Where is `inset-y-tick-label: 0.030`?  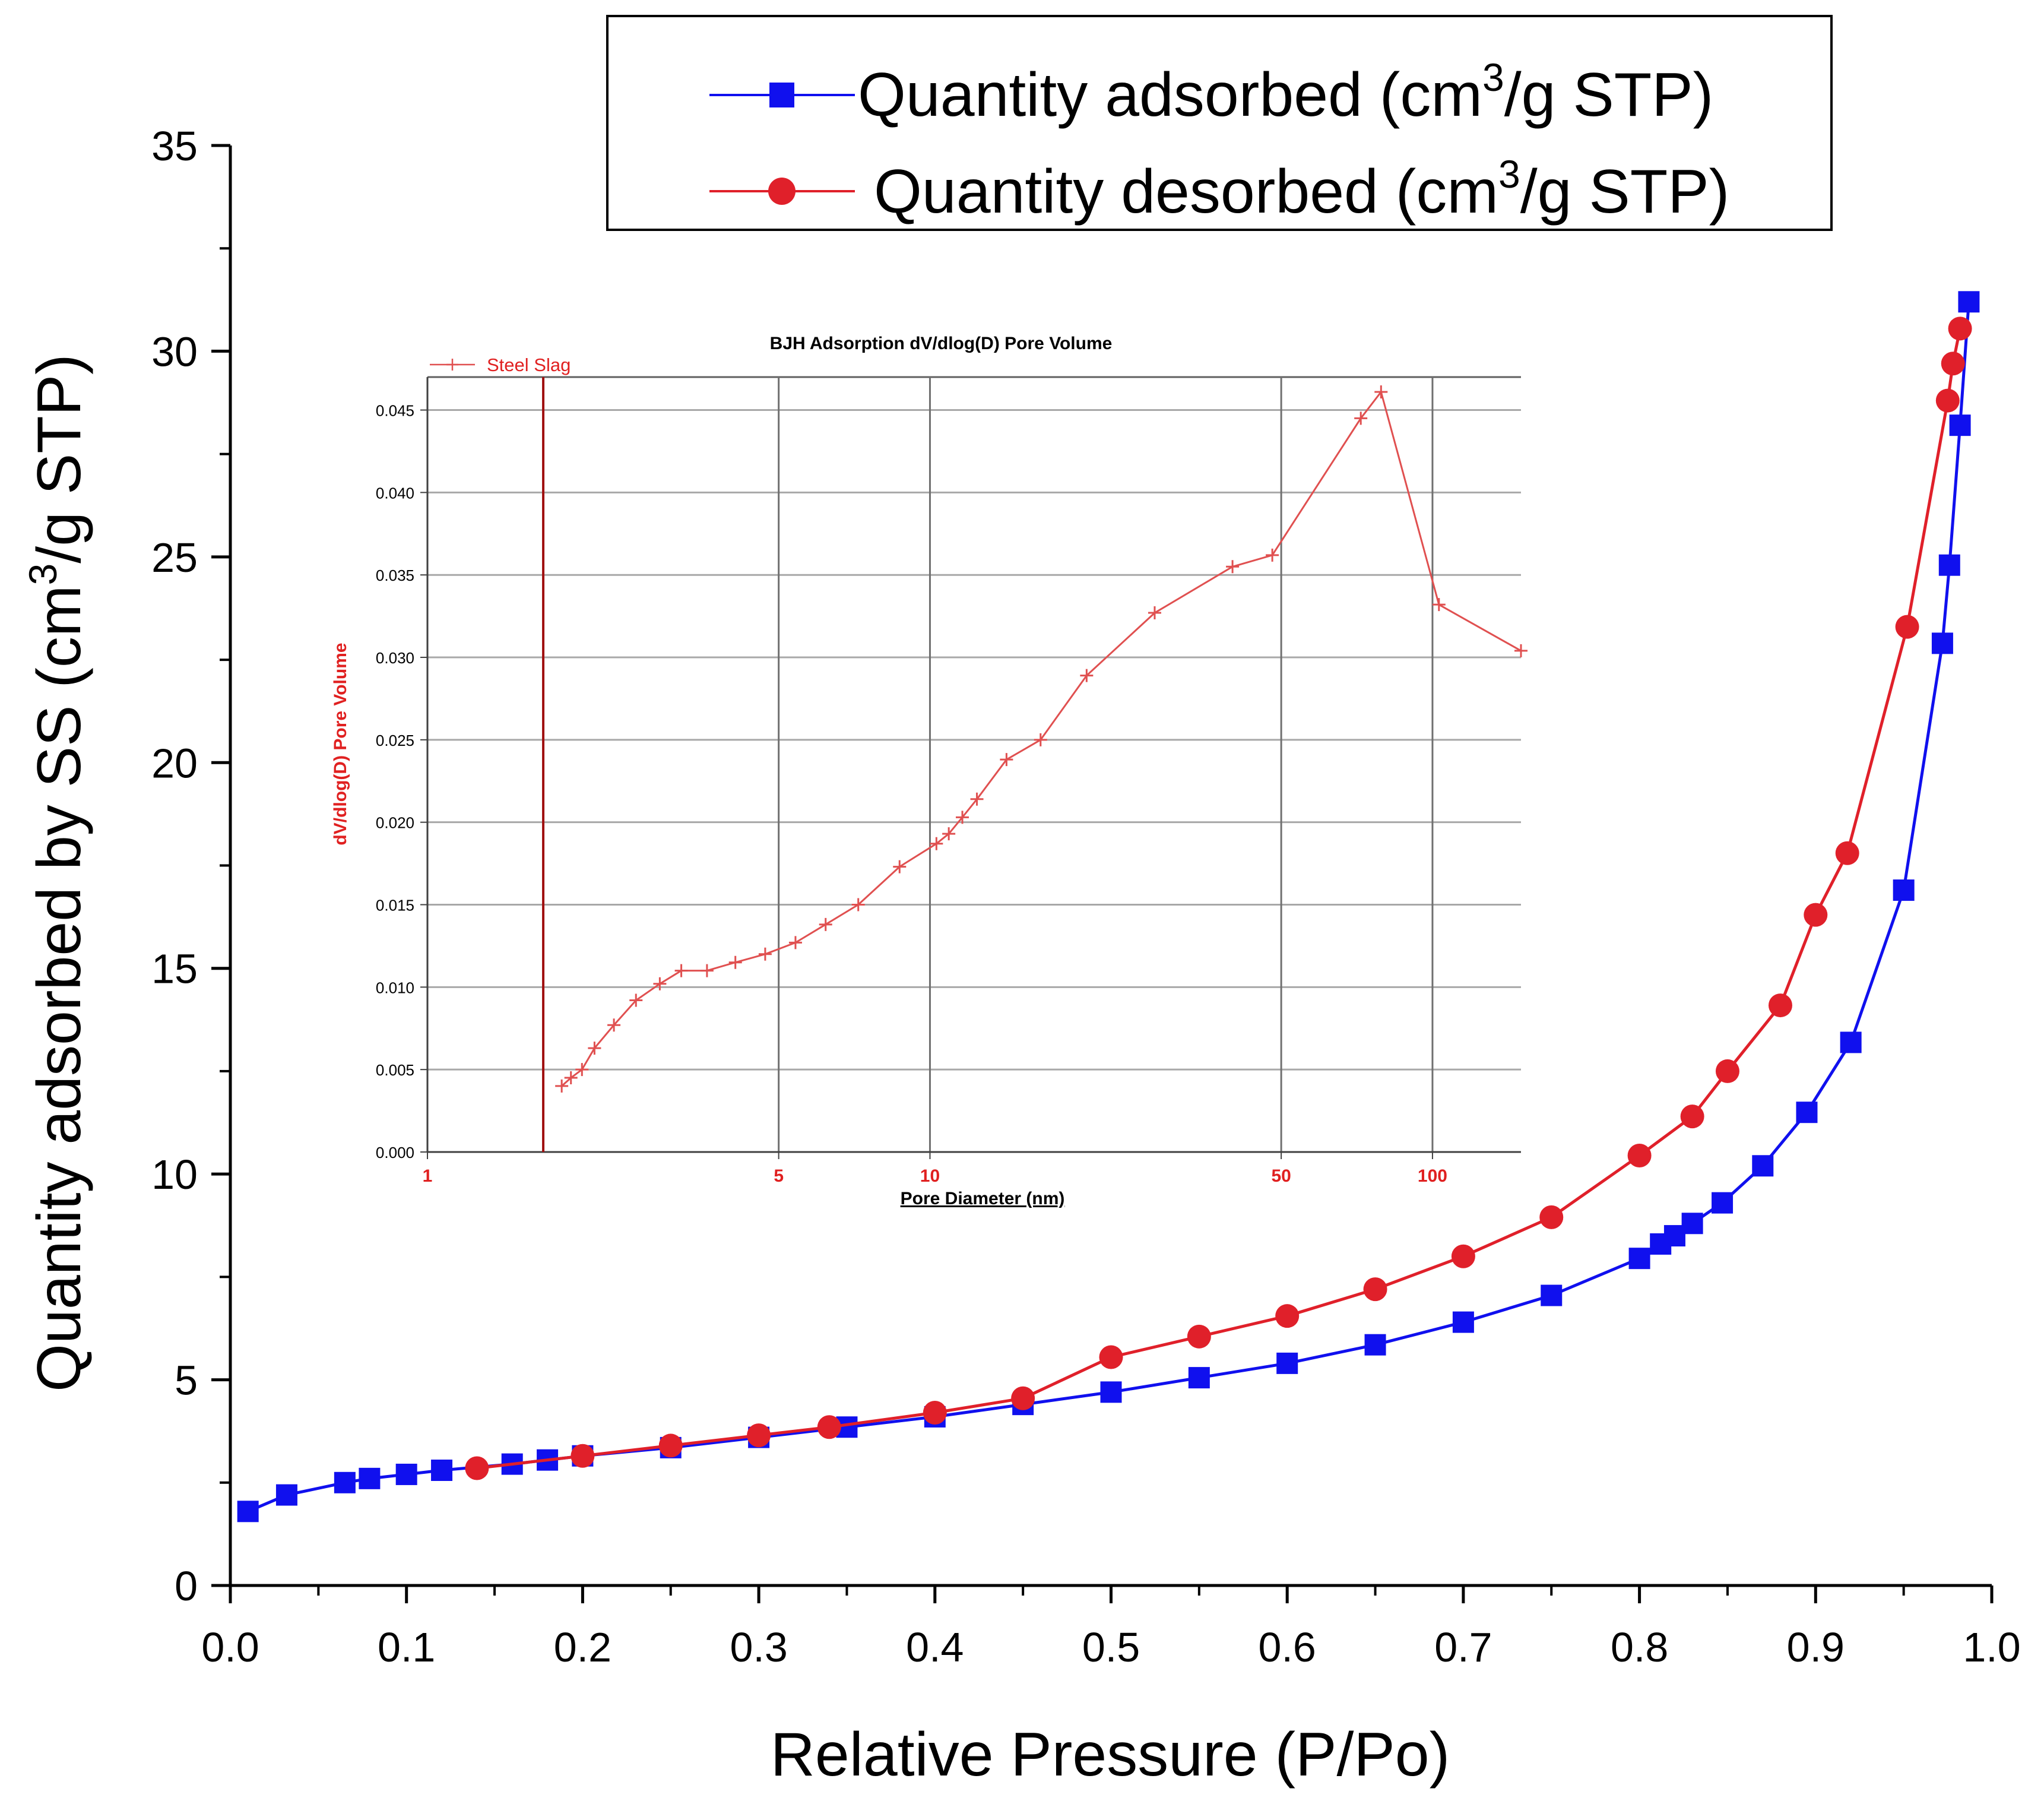 inset-y-tick-label: 0.030 is located at coordinates (395, 658).